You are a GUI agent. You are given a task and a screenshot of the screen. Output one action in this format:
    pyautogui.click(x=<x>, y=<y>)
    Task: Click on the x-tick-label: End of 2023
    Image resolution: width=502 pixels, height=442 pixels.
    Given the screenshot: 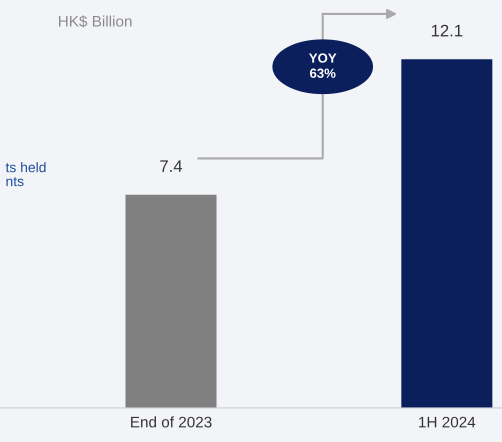 What is the action you would take?
    pyautogui.click(x=171, y=422)
    